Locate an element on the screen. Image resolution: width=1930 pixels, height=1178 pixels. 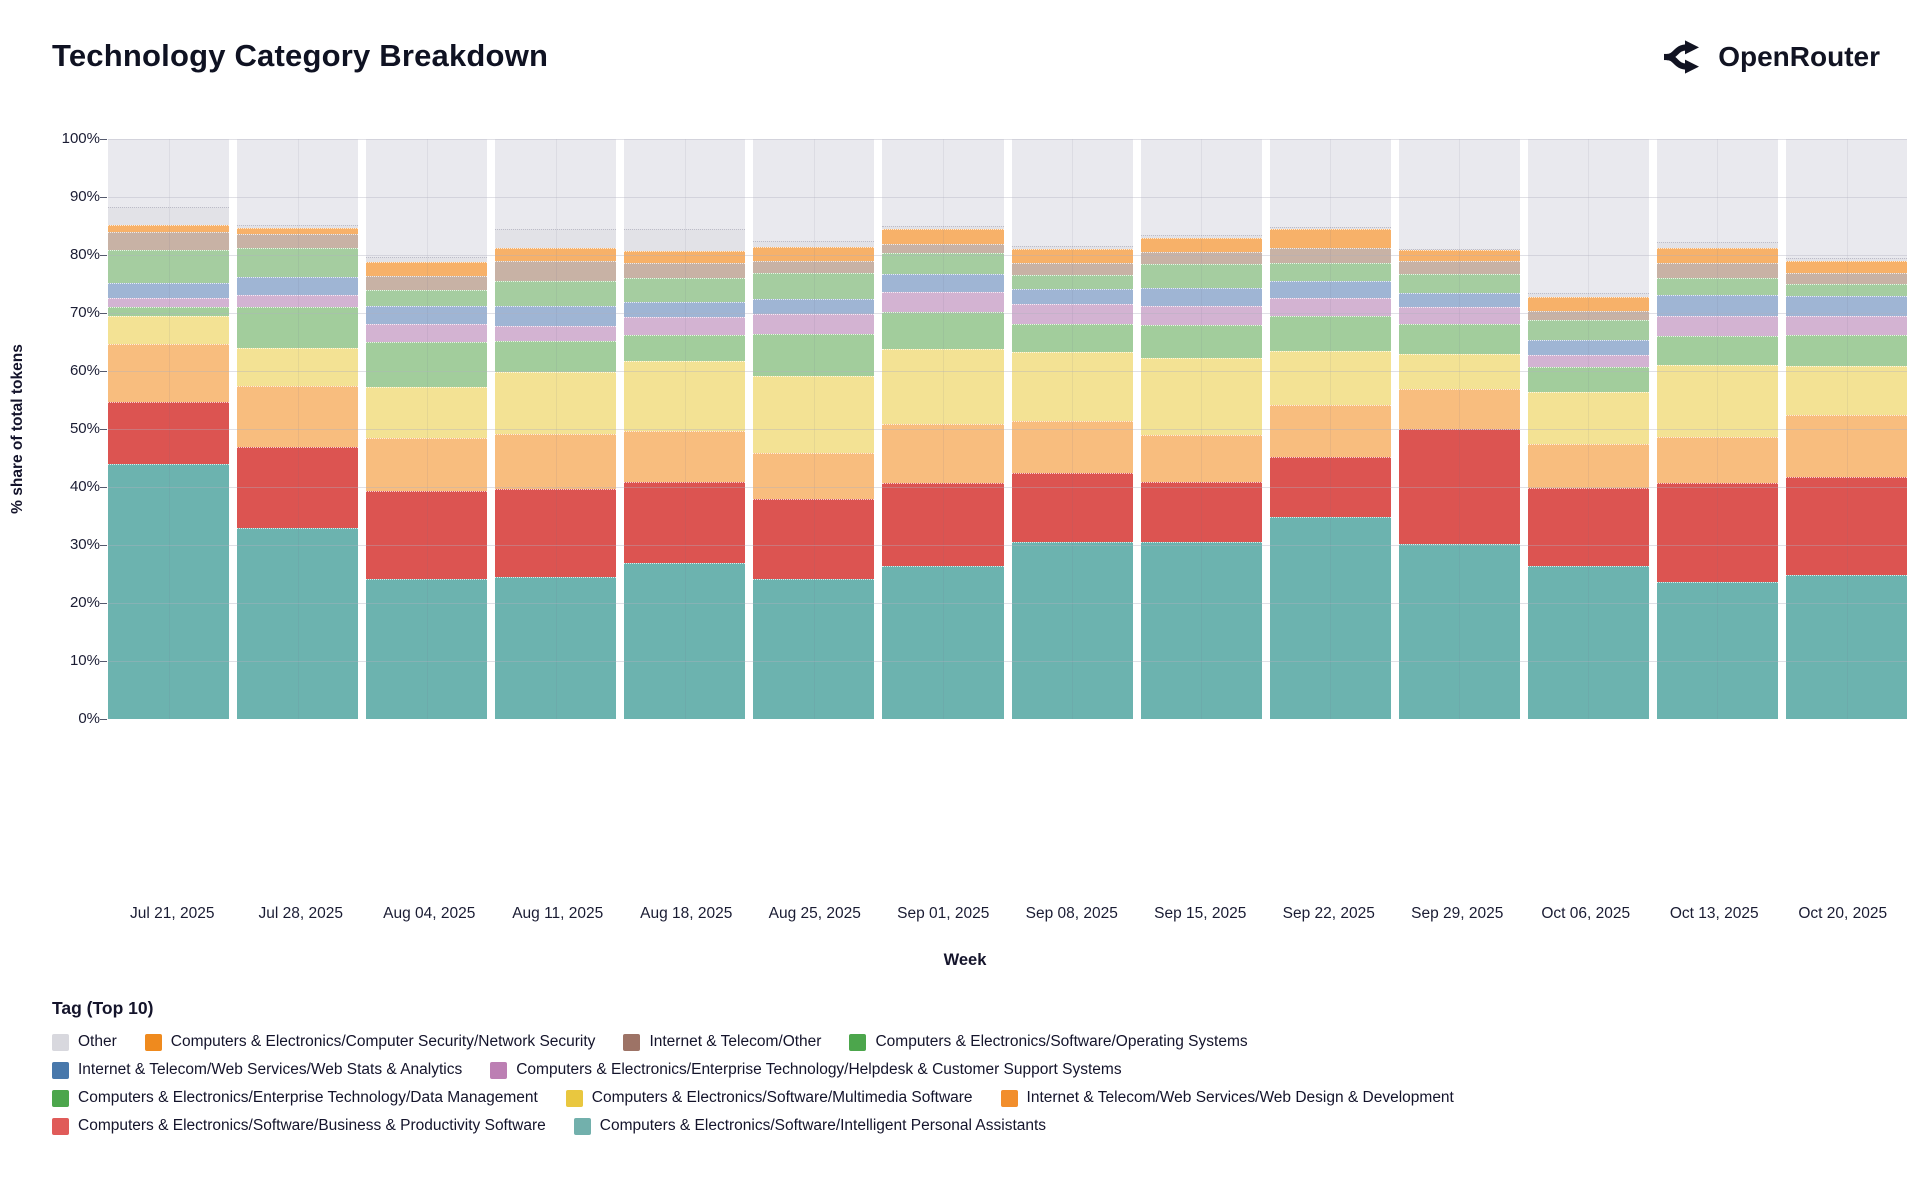
bar-sep-08-2025 is located at coordinates (1072, 429).